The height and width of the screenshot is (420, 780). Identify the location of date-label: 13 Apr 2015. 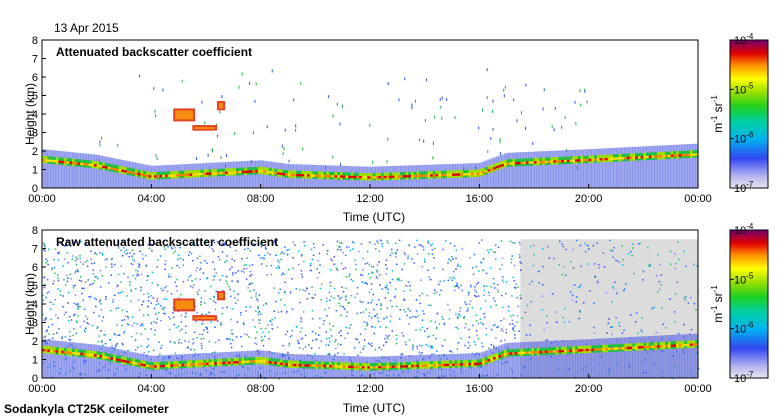
(86, 28).